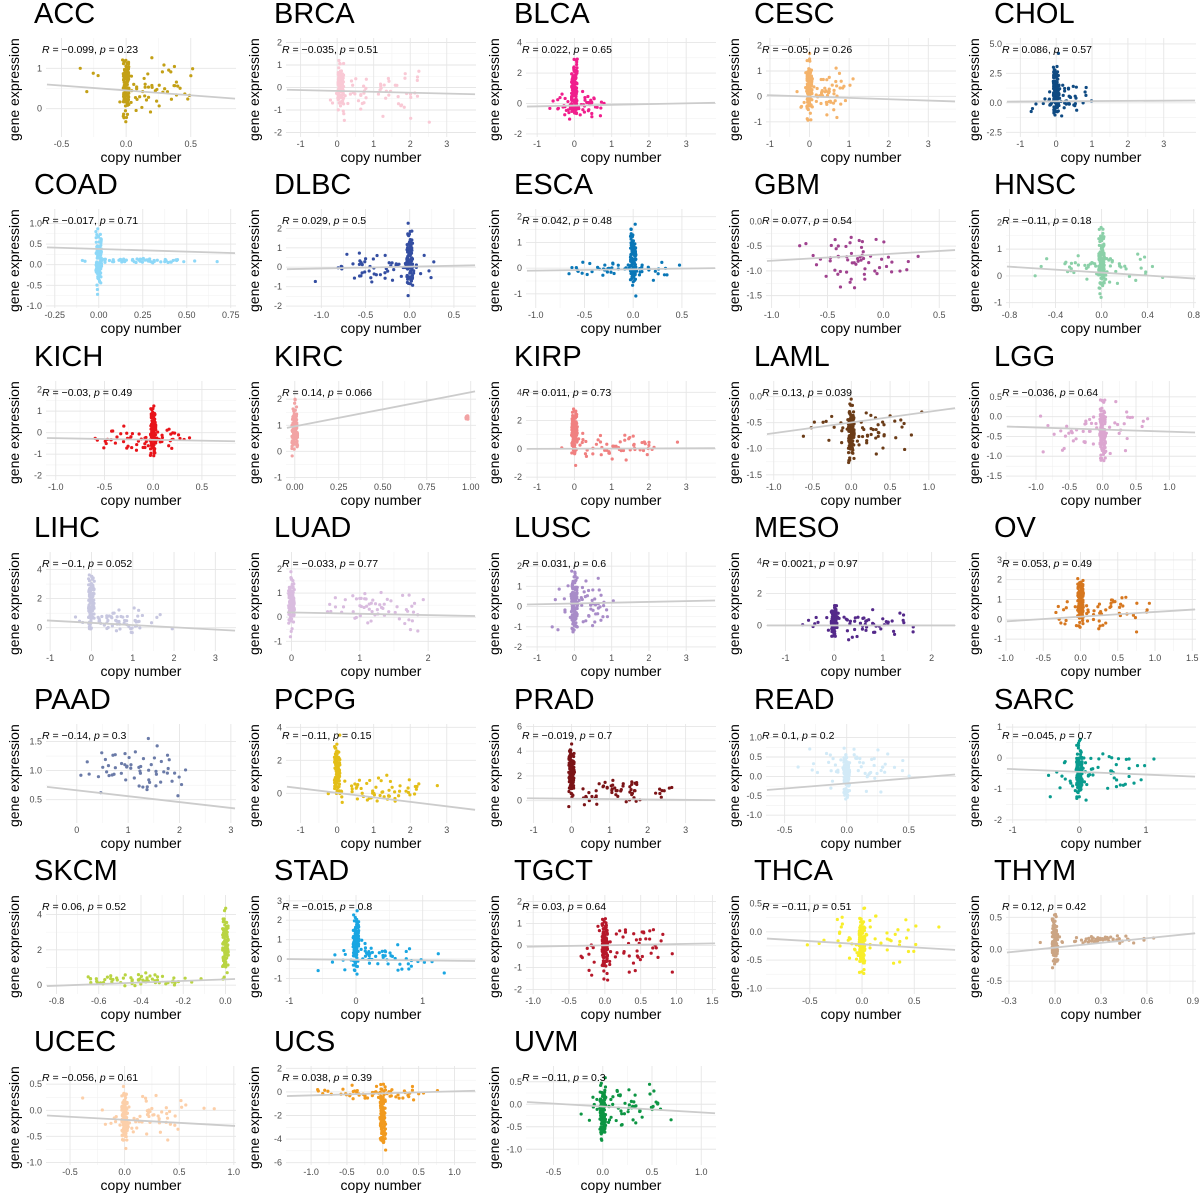 The width and height of the screenshot is (1200, 1200). I want to click on y-tick-label: -1.5, so click(754, 475).